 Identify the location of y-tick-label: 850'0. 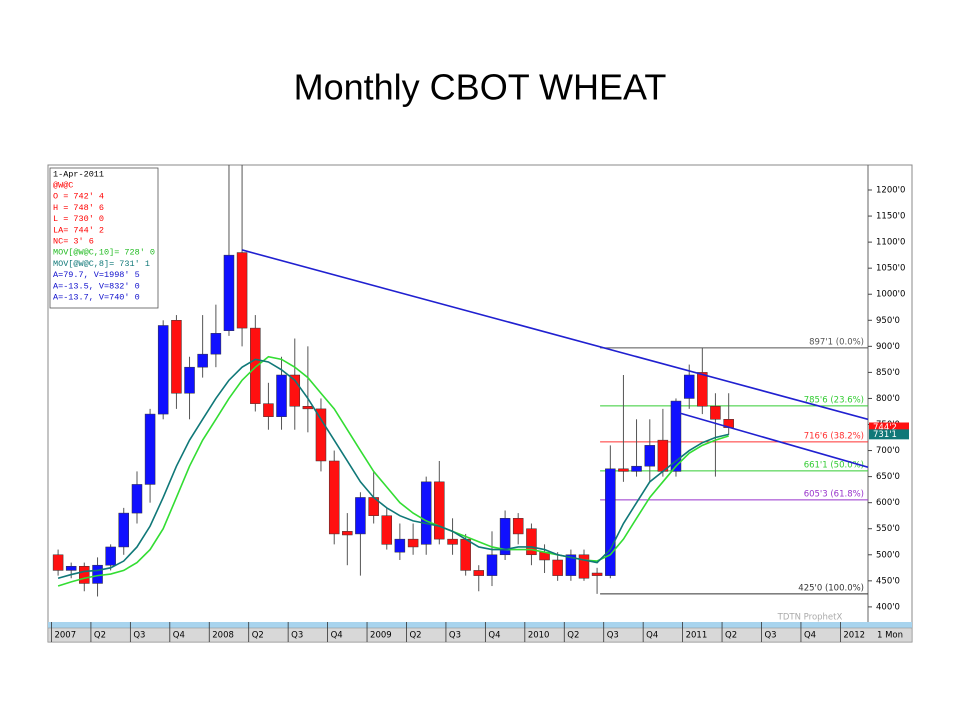
(888, 373).